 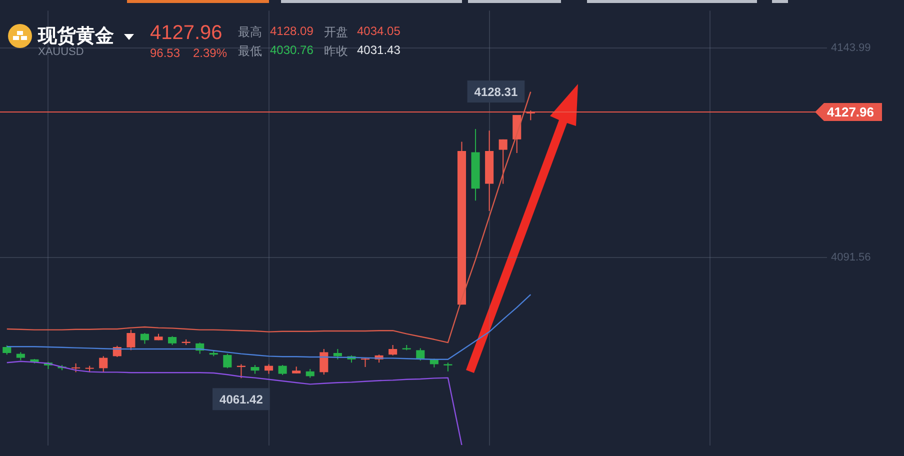 I want to click on annotation: 2.39%, so click(x=210, y=53).